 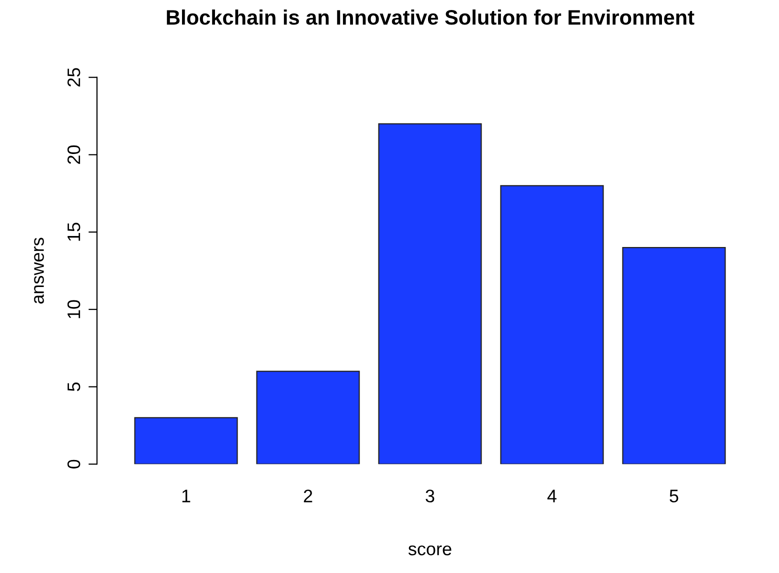 I want to click on x-tick-label: 2, so click(x=308, y=496).